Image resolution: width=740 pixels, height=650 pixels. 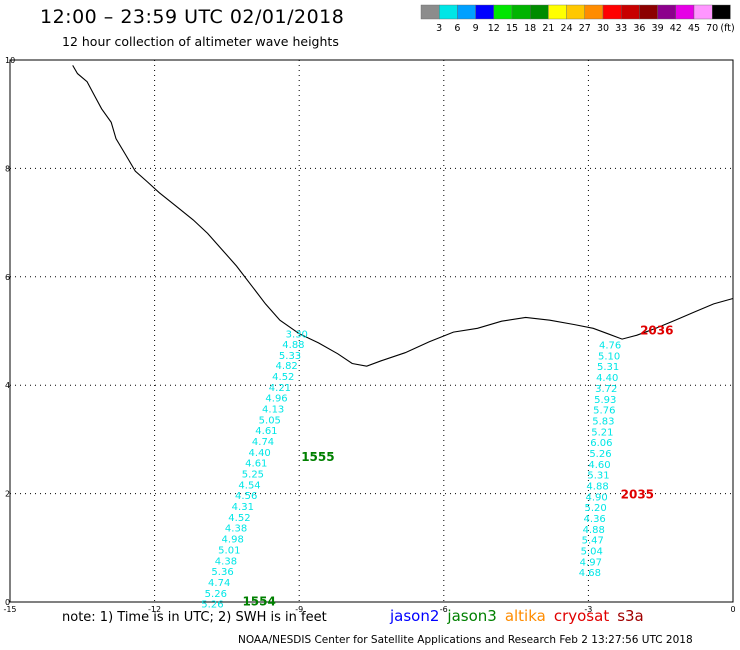 What do you see at coordinates (258, 602) in the screenshot?
I see `track-start-time: 1554` at bounding box center [258, 602].